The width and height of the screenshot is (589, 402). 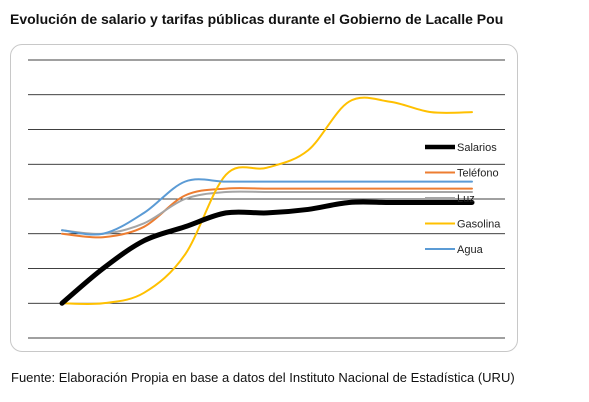 I want to click on legend-label-telefono: Teléfono, so click(x=478, y=174).